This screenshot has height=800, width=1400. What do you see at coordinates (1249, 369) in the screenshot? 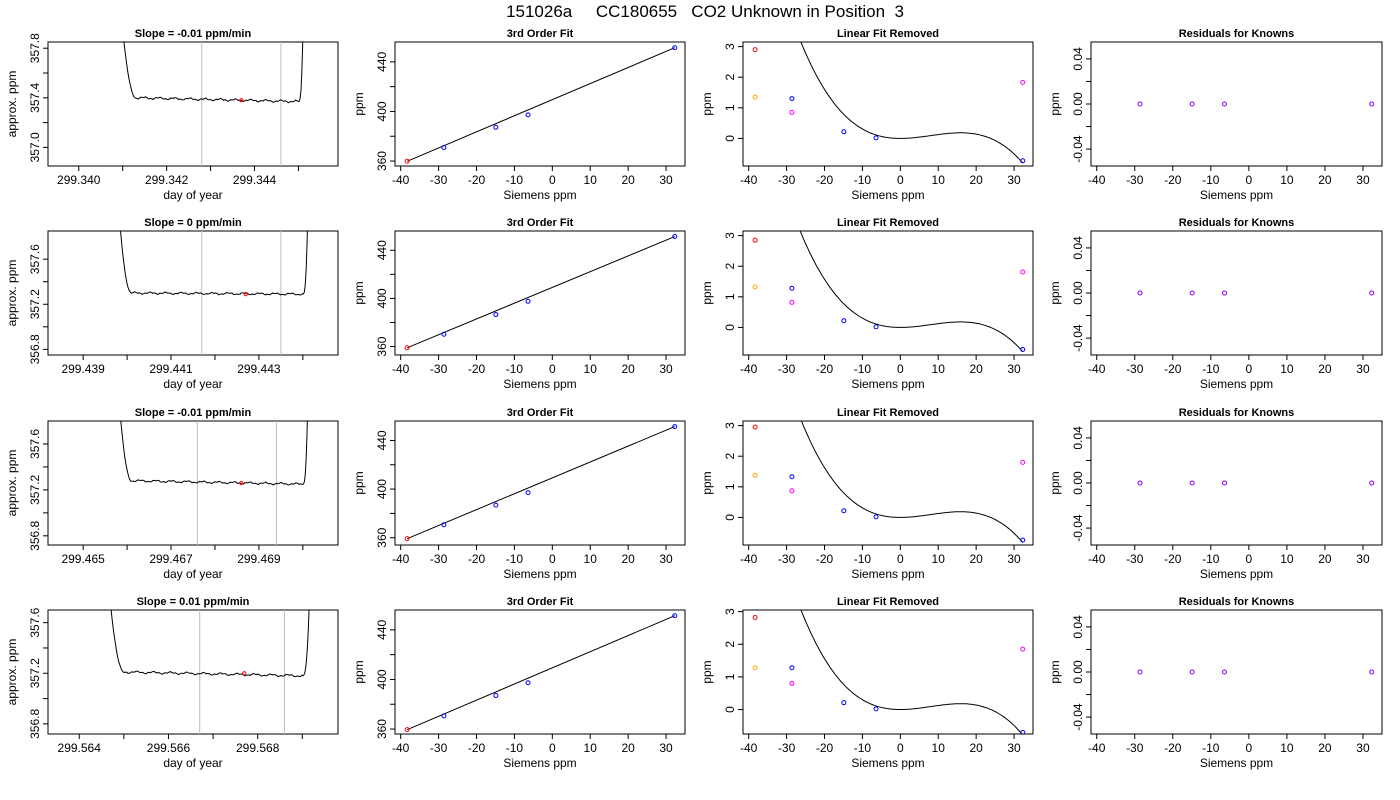
I see `r2c4-x-tick-label: 0` at bounding box center [1249, 369].